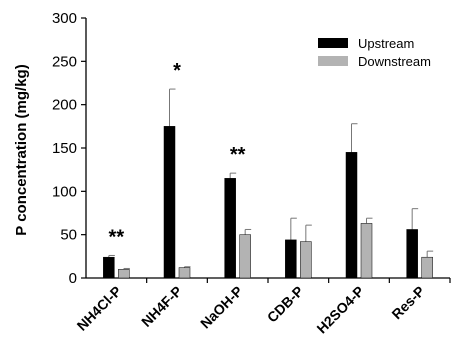 The image size is (454, 359). What do you see at coordinates (21, 149) in the screenshot?
I see `y-axis-label: P concentration (mg/kg)` at bounding box center [21, 149].